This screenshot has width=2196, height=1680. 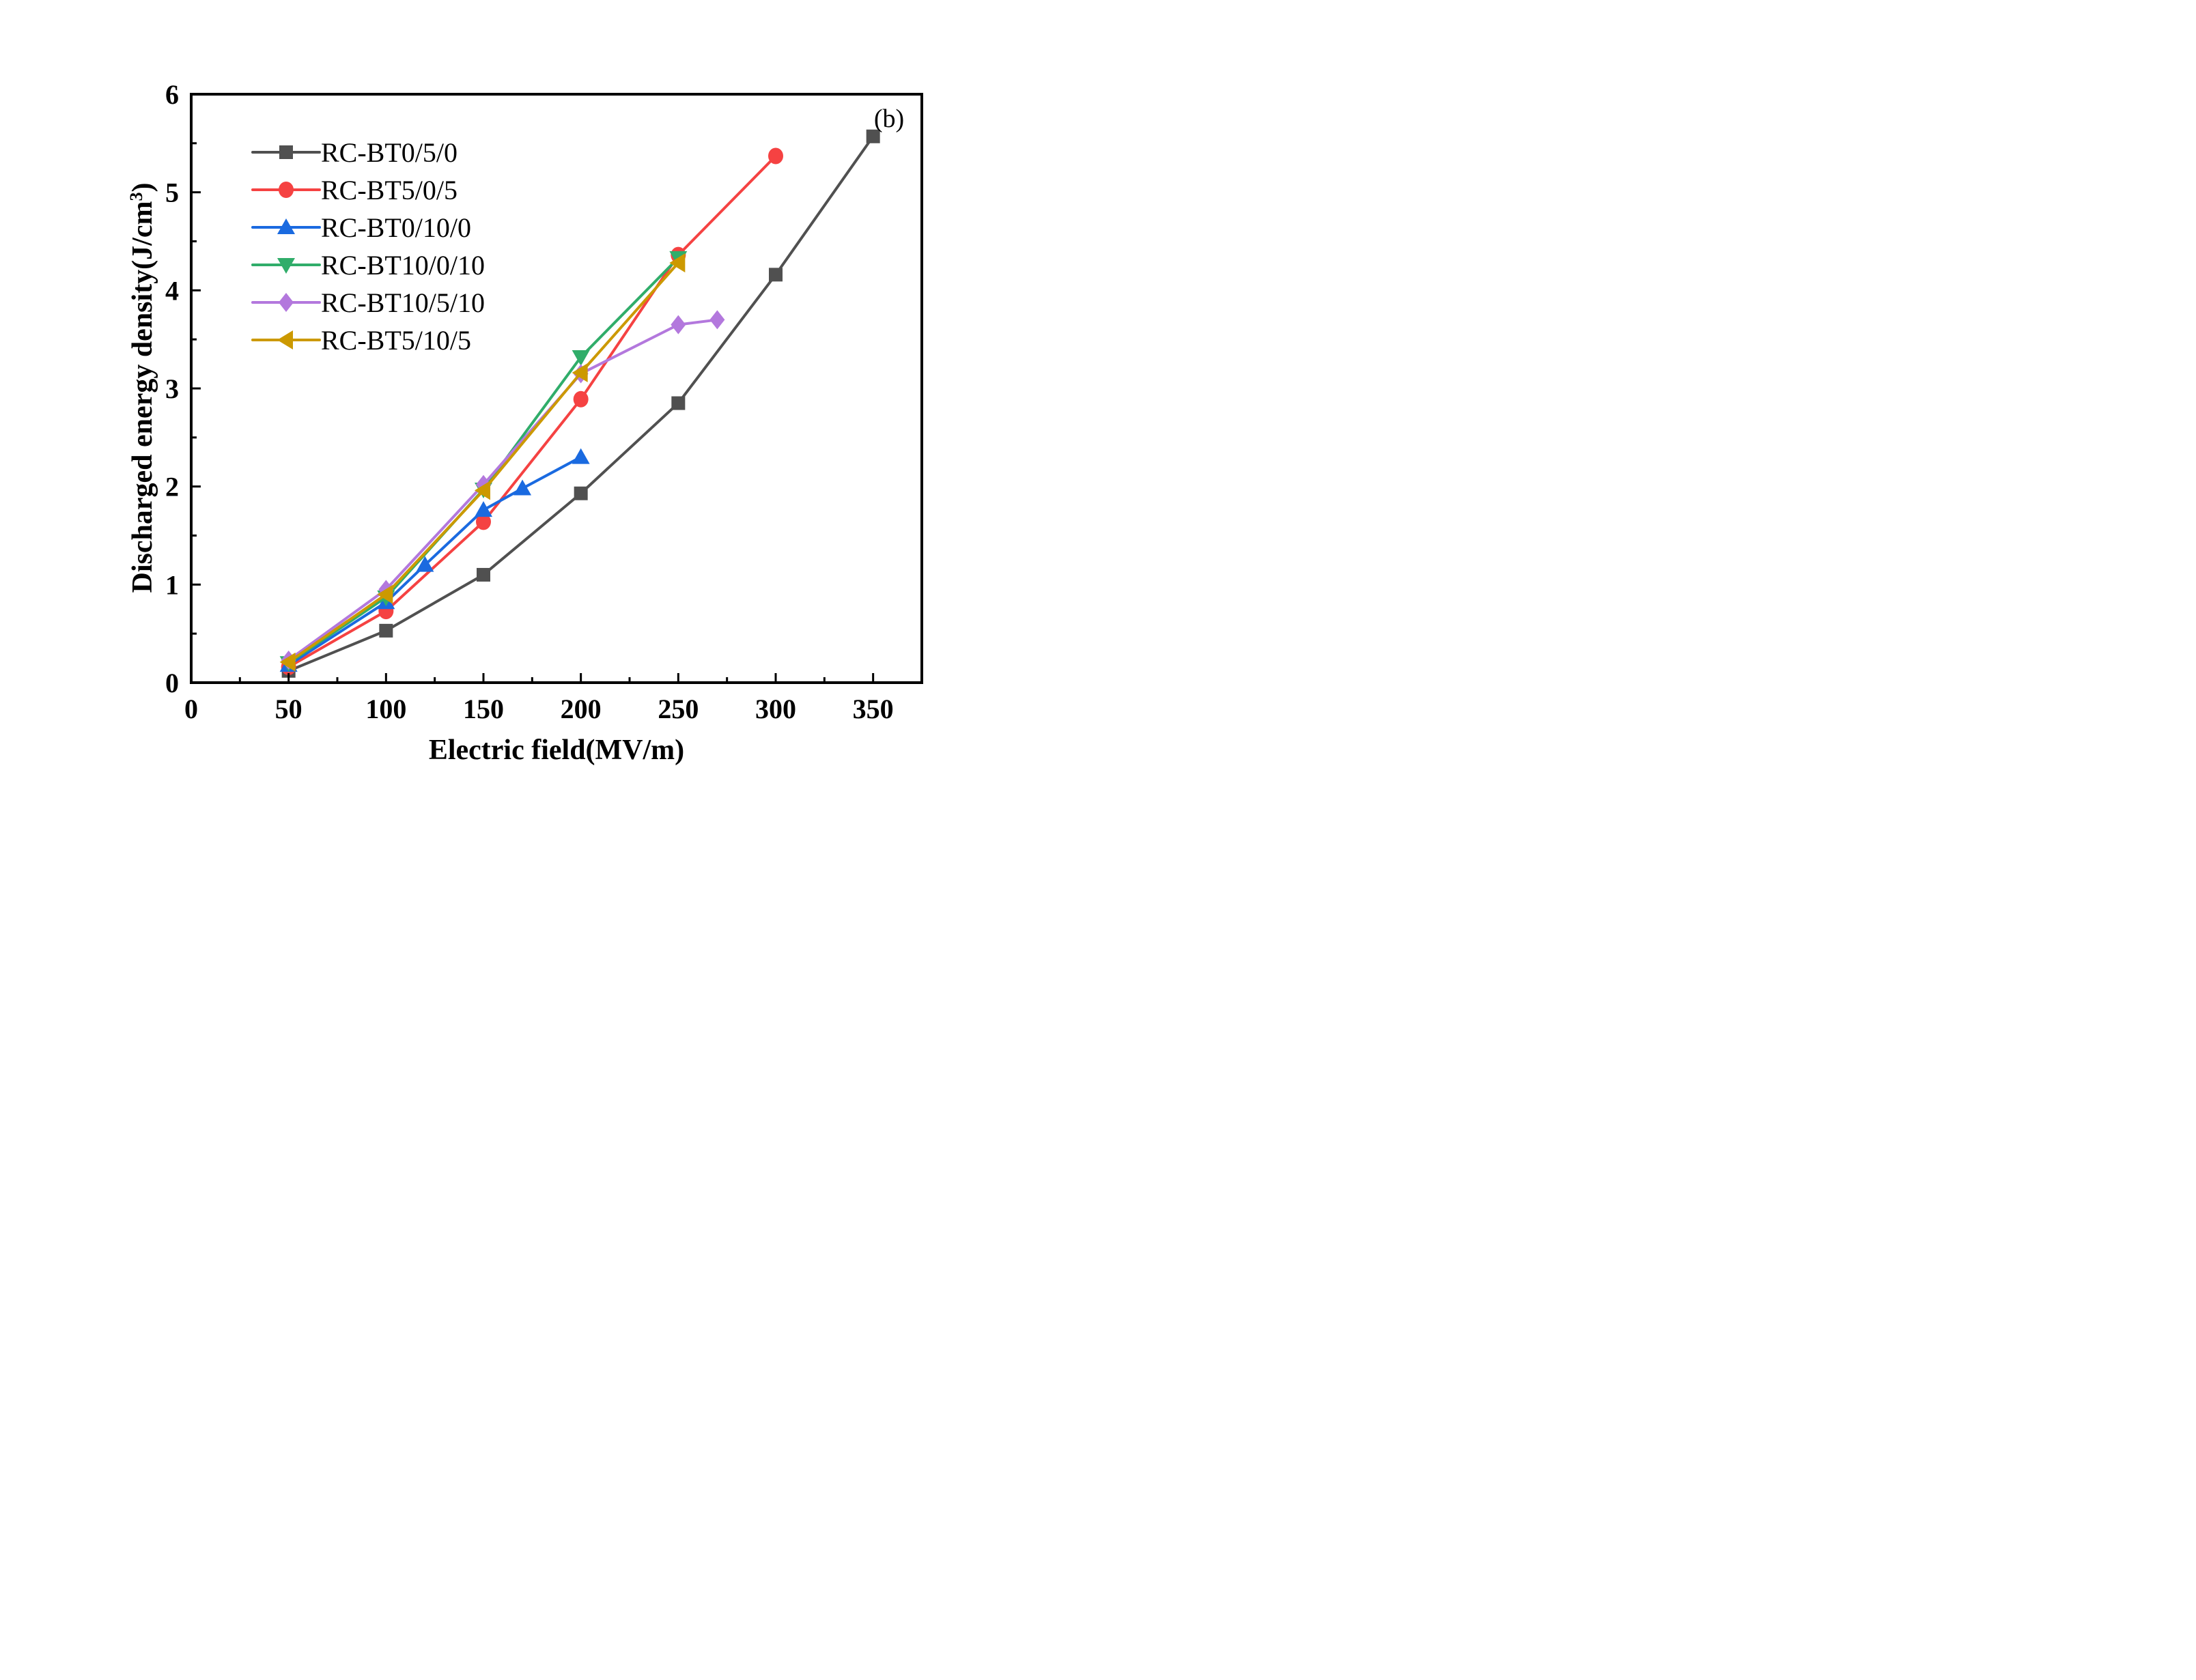 I want to click on legend-label: RC-BT10/5/10, so click(x=403, y=302).